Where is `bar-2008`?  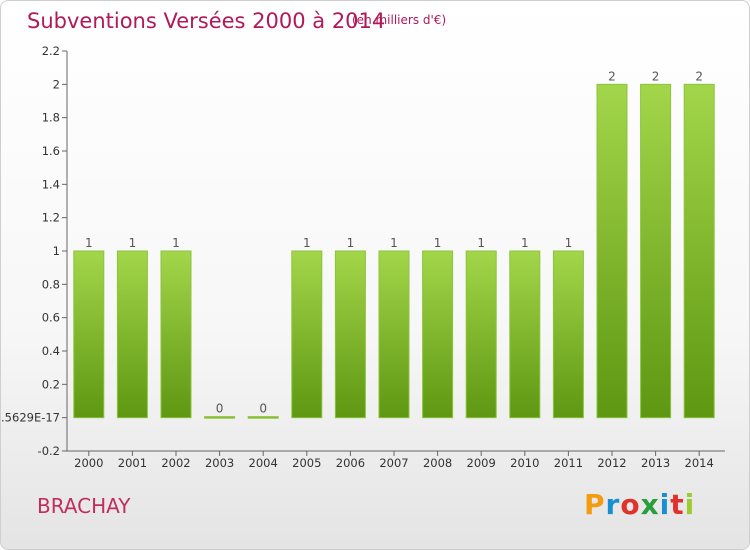 bar-2008 is located at coordinates (438, 334).